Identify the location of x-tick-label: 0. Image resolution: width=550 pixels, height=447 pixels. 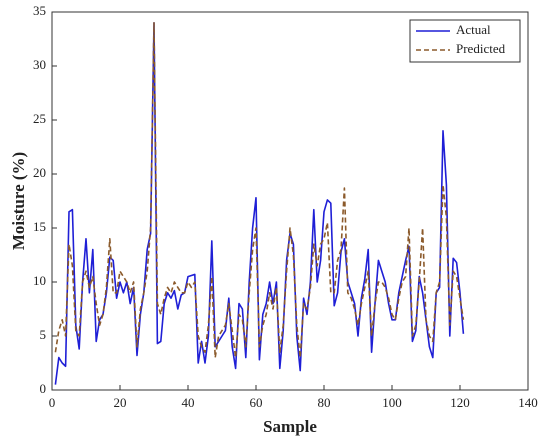
(52, 402).